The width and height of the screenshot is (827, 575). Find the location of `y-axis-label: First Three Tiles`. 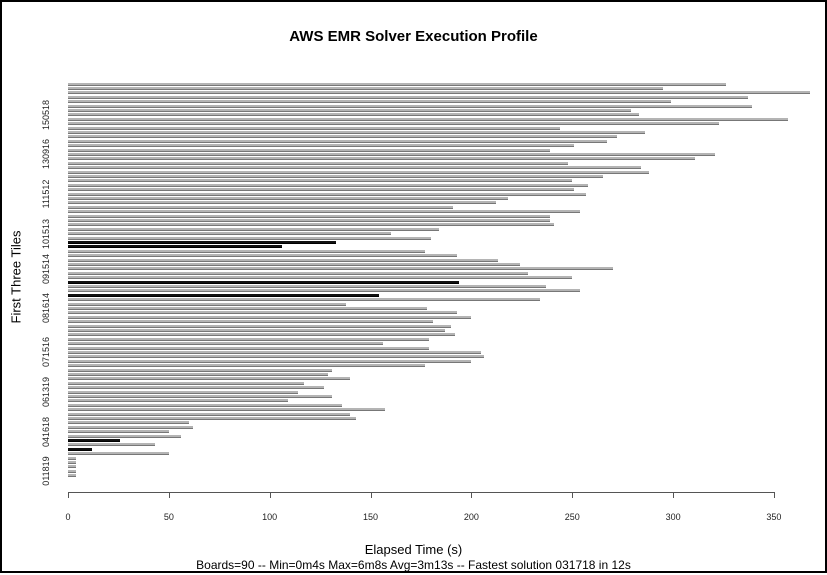

y-axis-label: First Three Tiles is located at coordinates (16, 277).